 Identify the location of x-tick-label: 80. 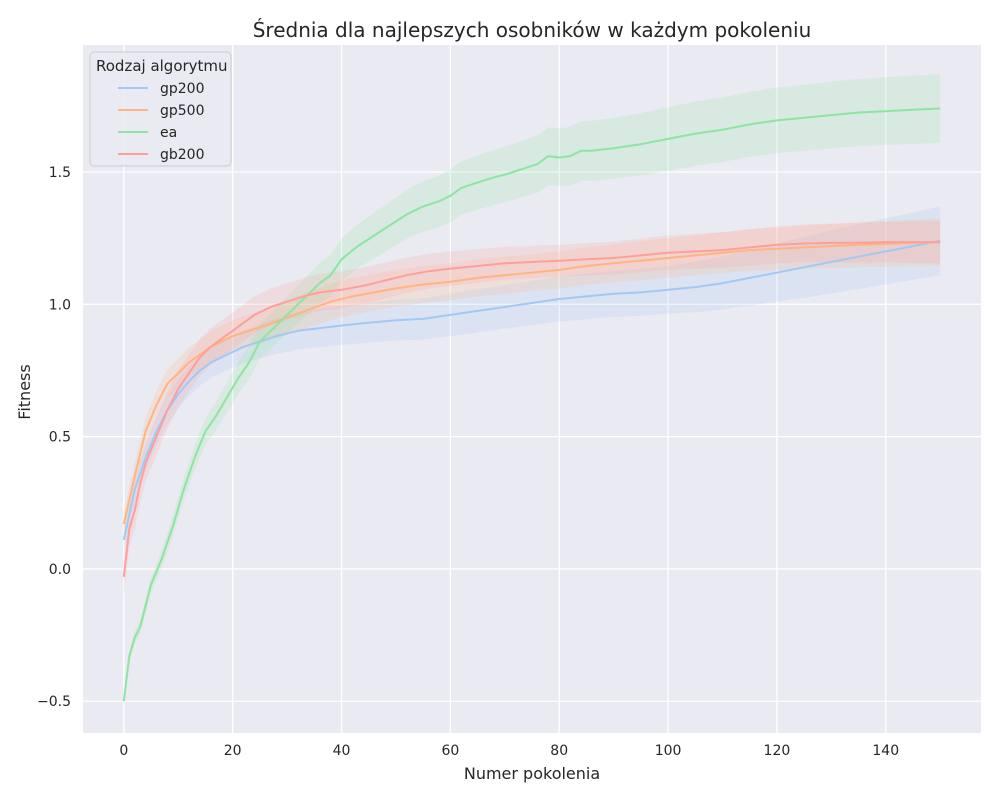
(559, 751).